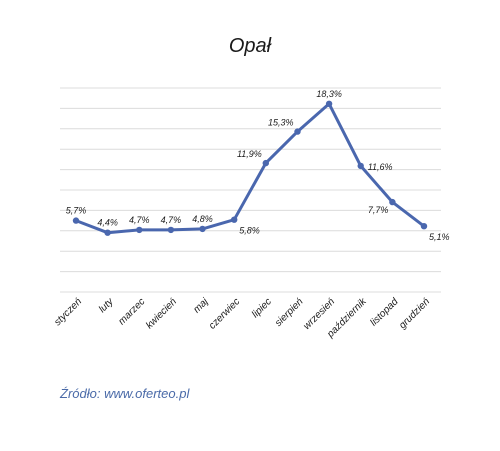 Image resolution: width=500 pixels, height=451 pixels. What do you see at coordinates (249, 231) in the screenshot?
I see `data-label-6: 5,8%` at bounding box center [249, 231].